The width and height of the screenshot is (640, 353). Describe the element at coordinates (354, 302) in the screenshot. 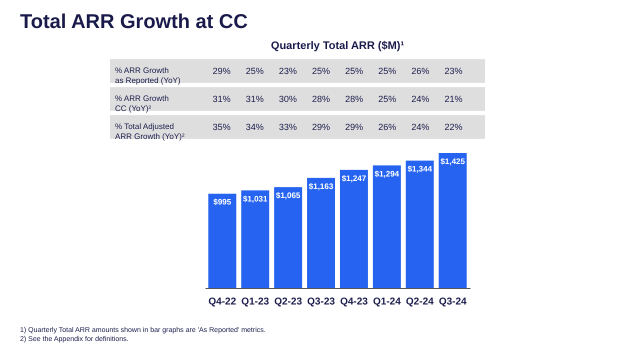

I see `x-tick-label: Q4-23` at that location.